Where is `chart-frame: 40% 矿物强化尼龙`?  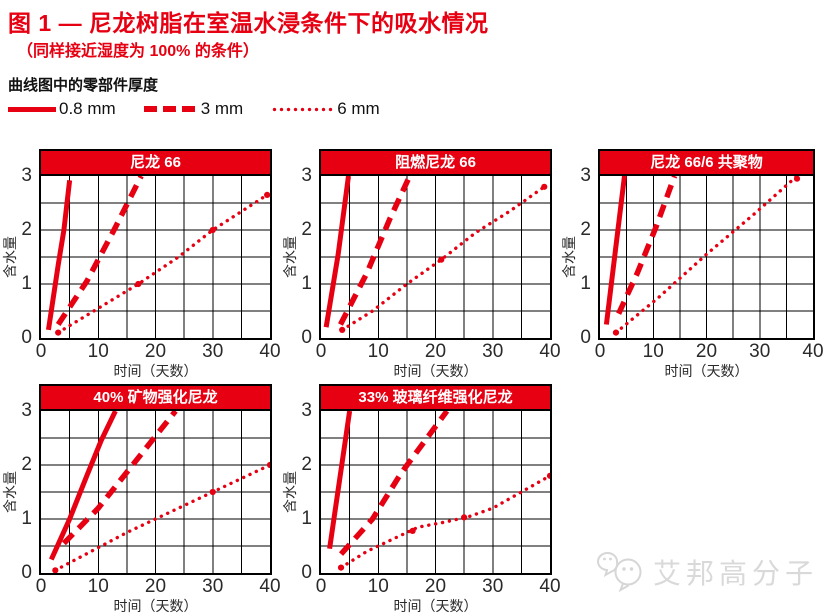
chart-frame: 40% 矿物强化尼龙 is located at coordinates (155, 479).